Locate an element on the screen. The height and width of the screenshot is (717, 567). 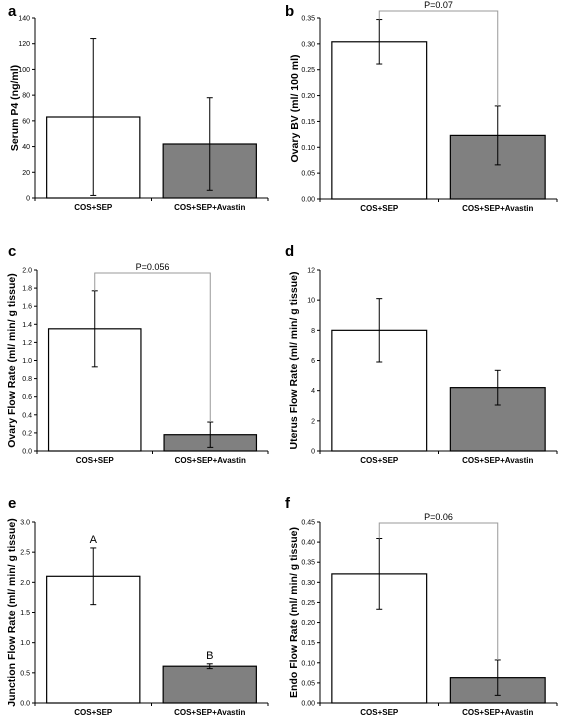
y-axis-label: Ovary BV (ml/ 100 ml) is located at coordinates (295, 109).